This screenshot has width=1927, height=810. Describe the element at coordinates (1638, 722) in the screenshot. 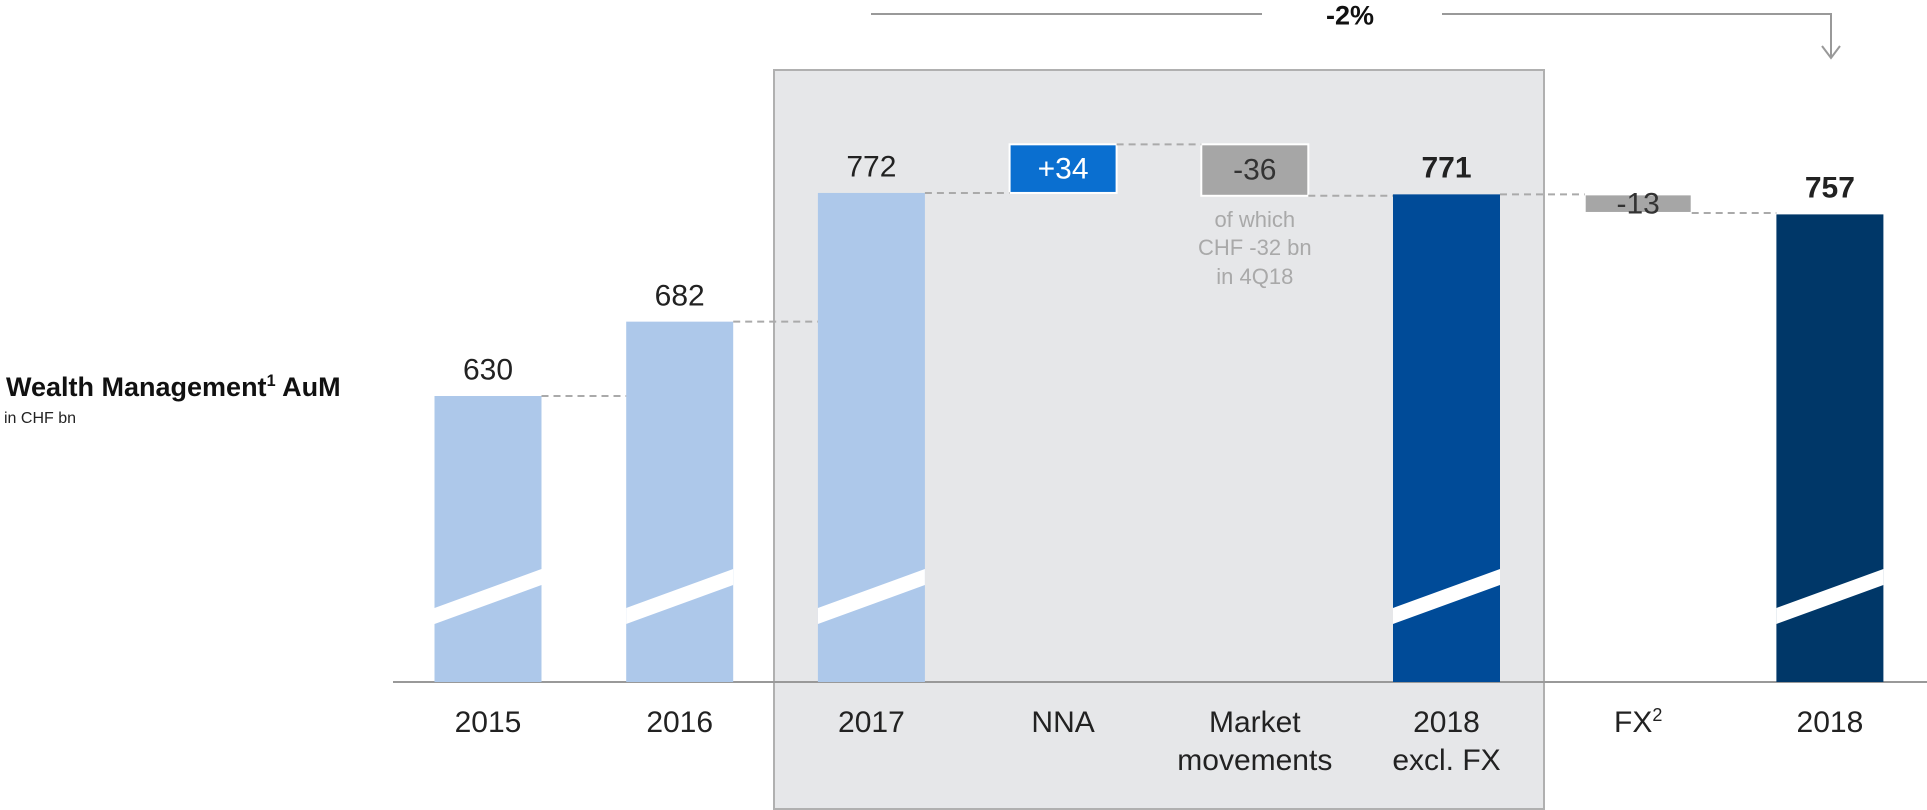

I see `x-tick-label: FX2` at that location.